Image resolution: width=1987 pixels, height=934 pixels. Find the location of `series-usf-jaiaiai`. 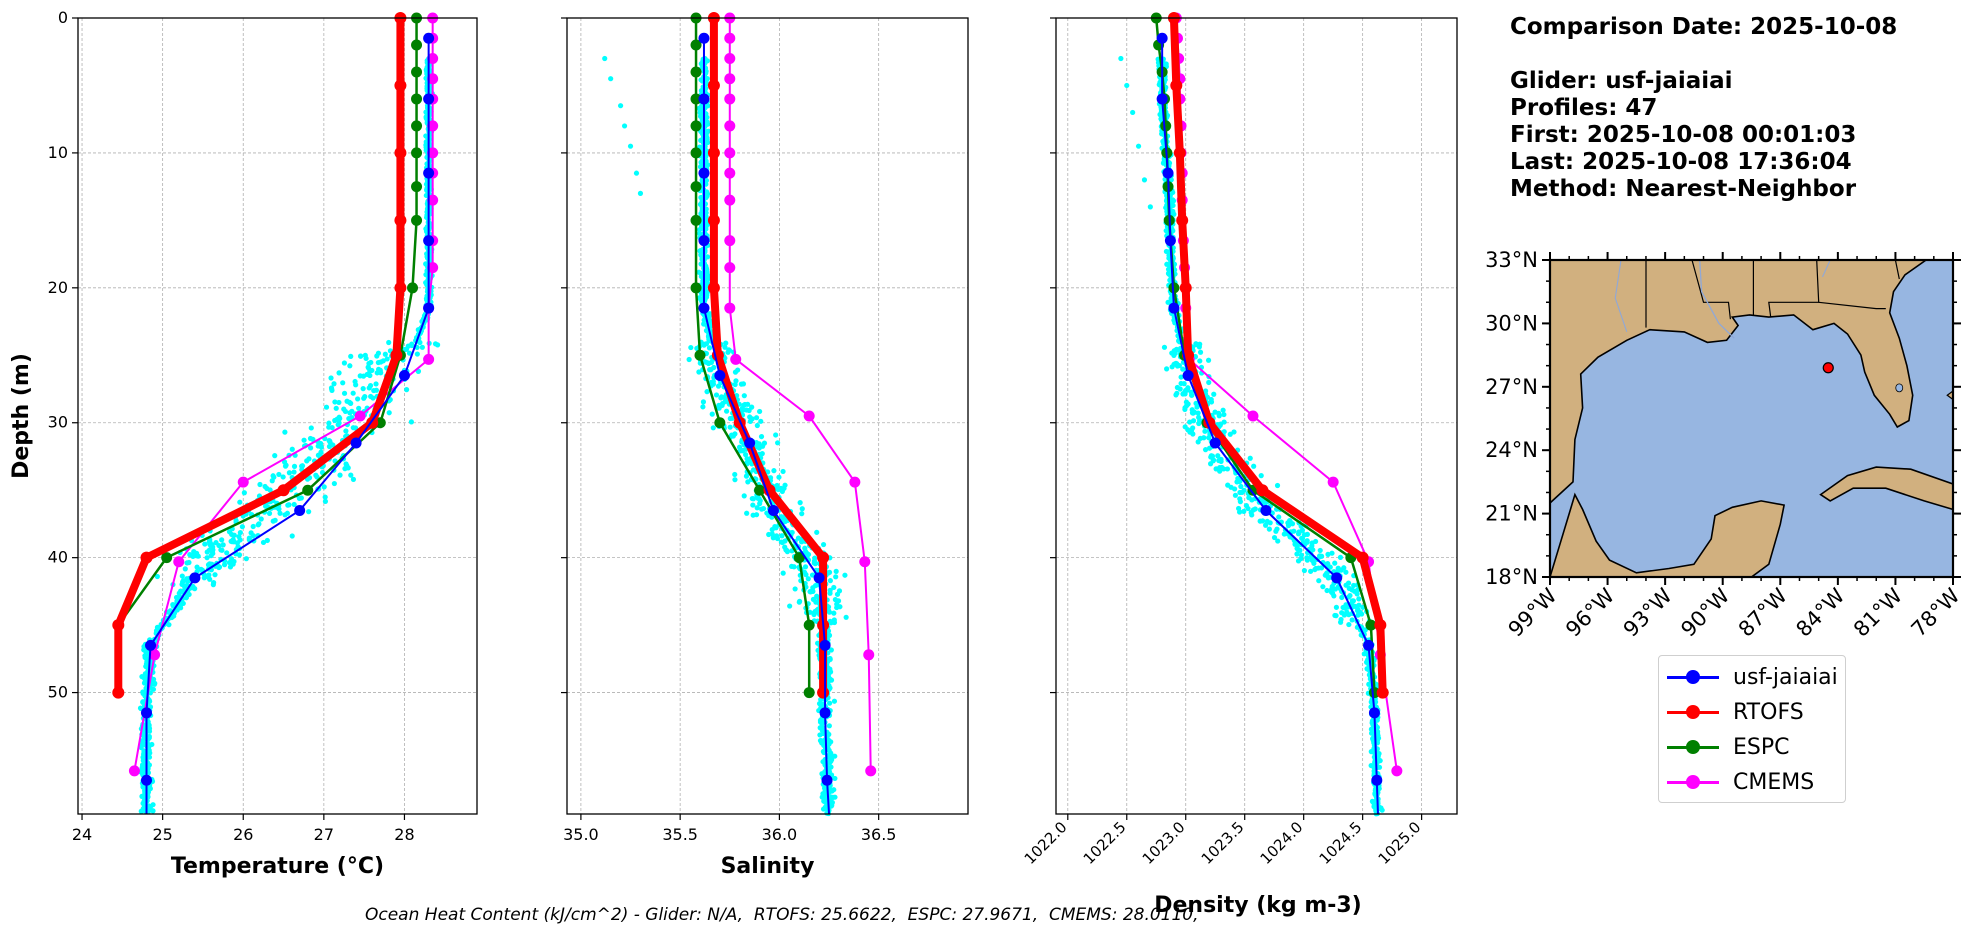

series-usf-jaiaiai is located at coordinates (1269, 423).